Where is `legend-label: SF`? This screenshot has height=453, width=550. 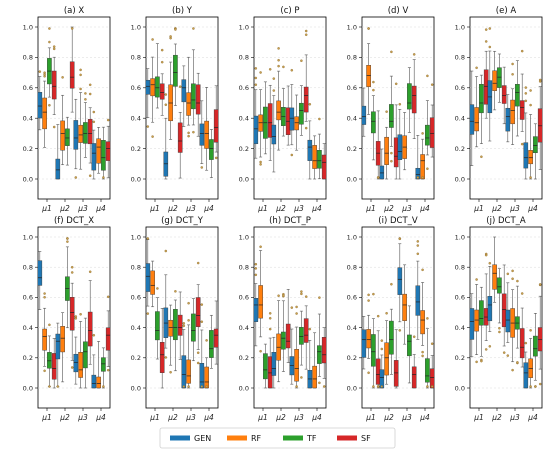
legend-label: SF is located at coordinates (366, 438).